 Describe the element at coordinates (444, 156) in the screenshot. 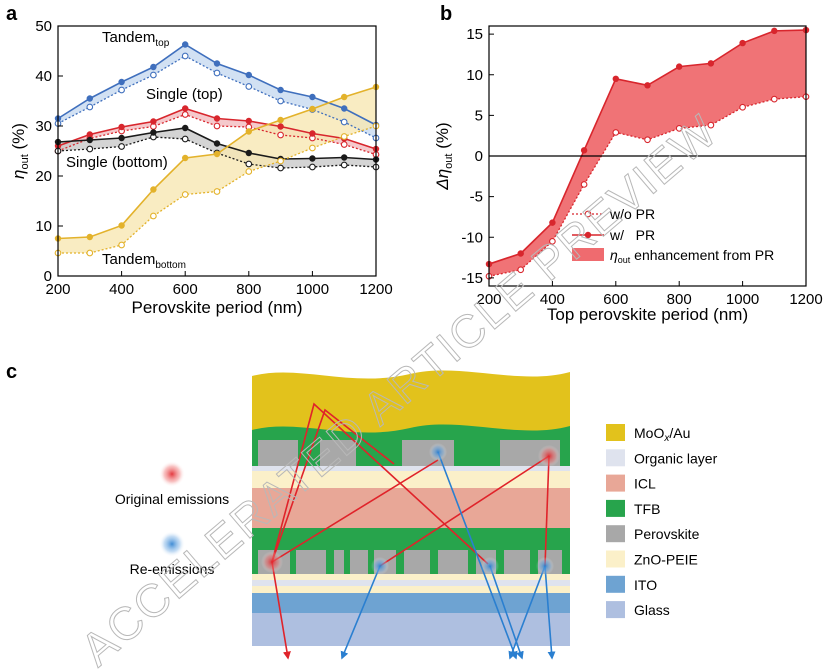

I see `y-axis-label: Δηout (%)` at that location.